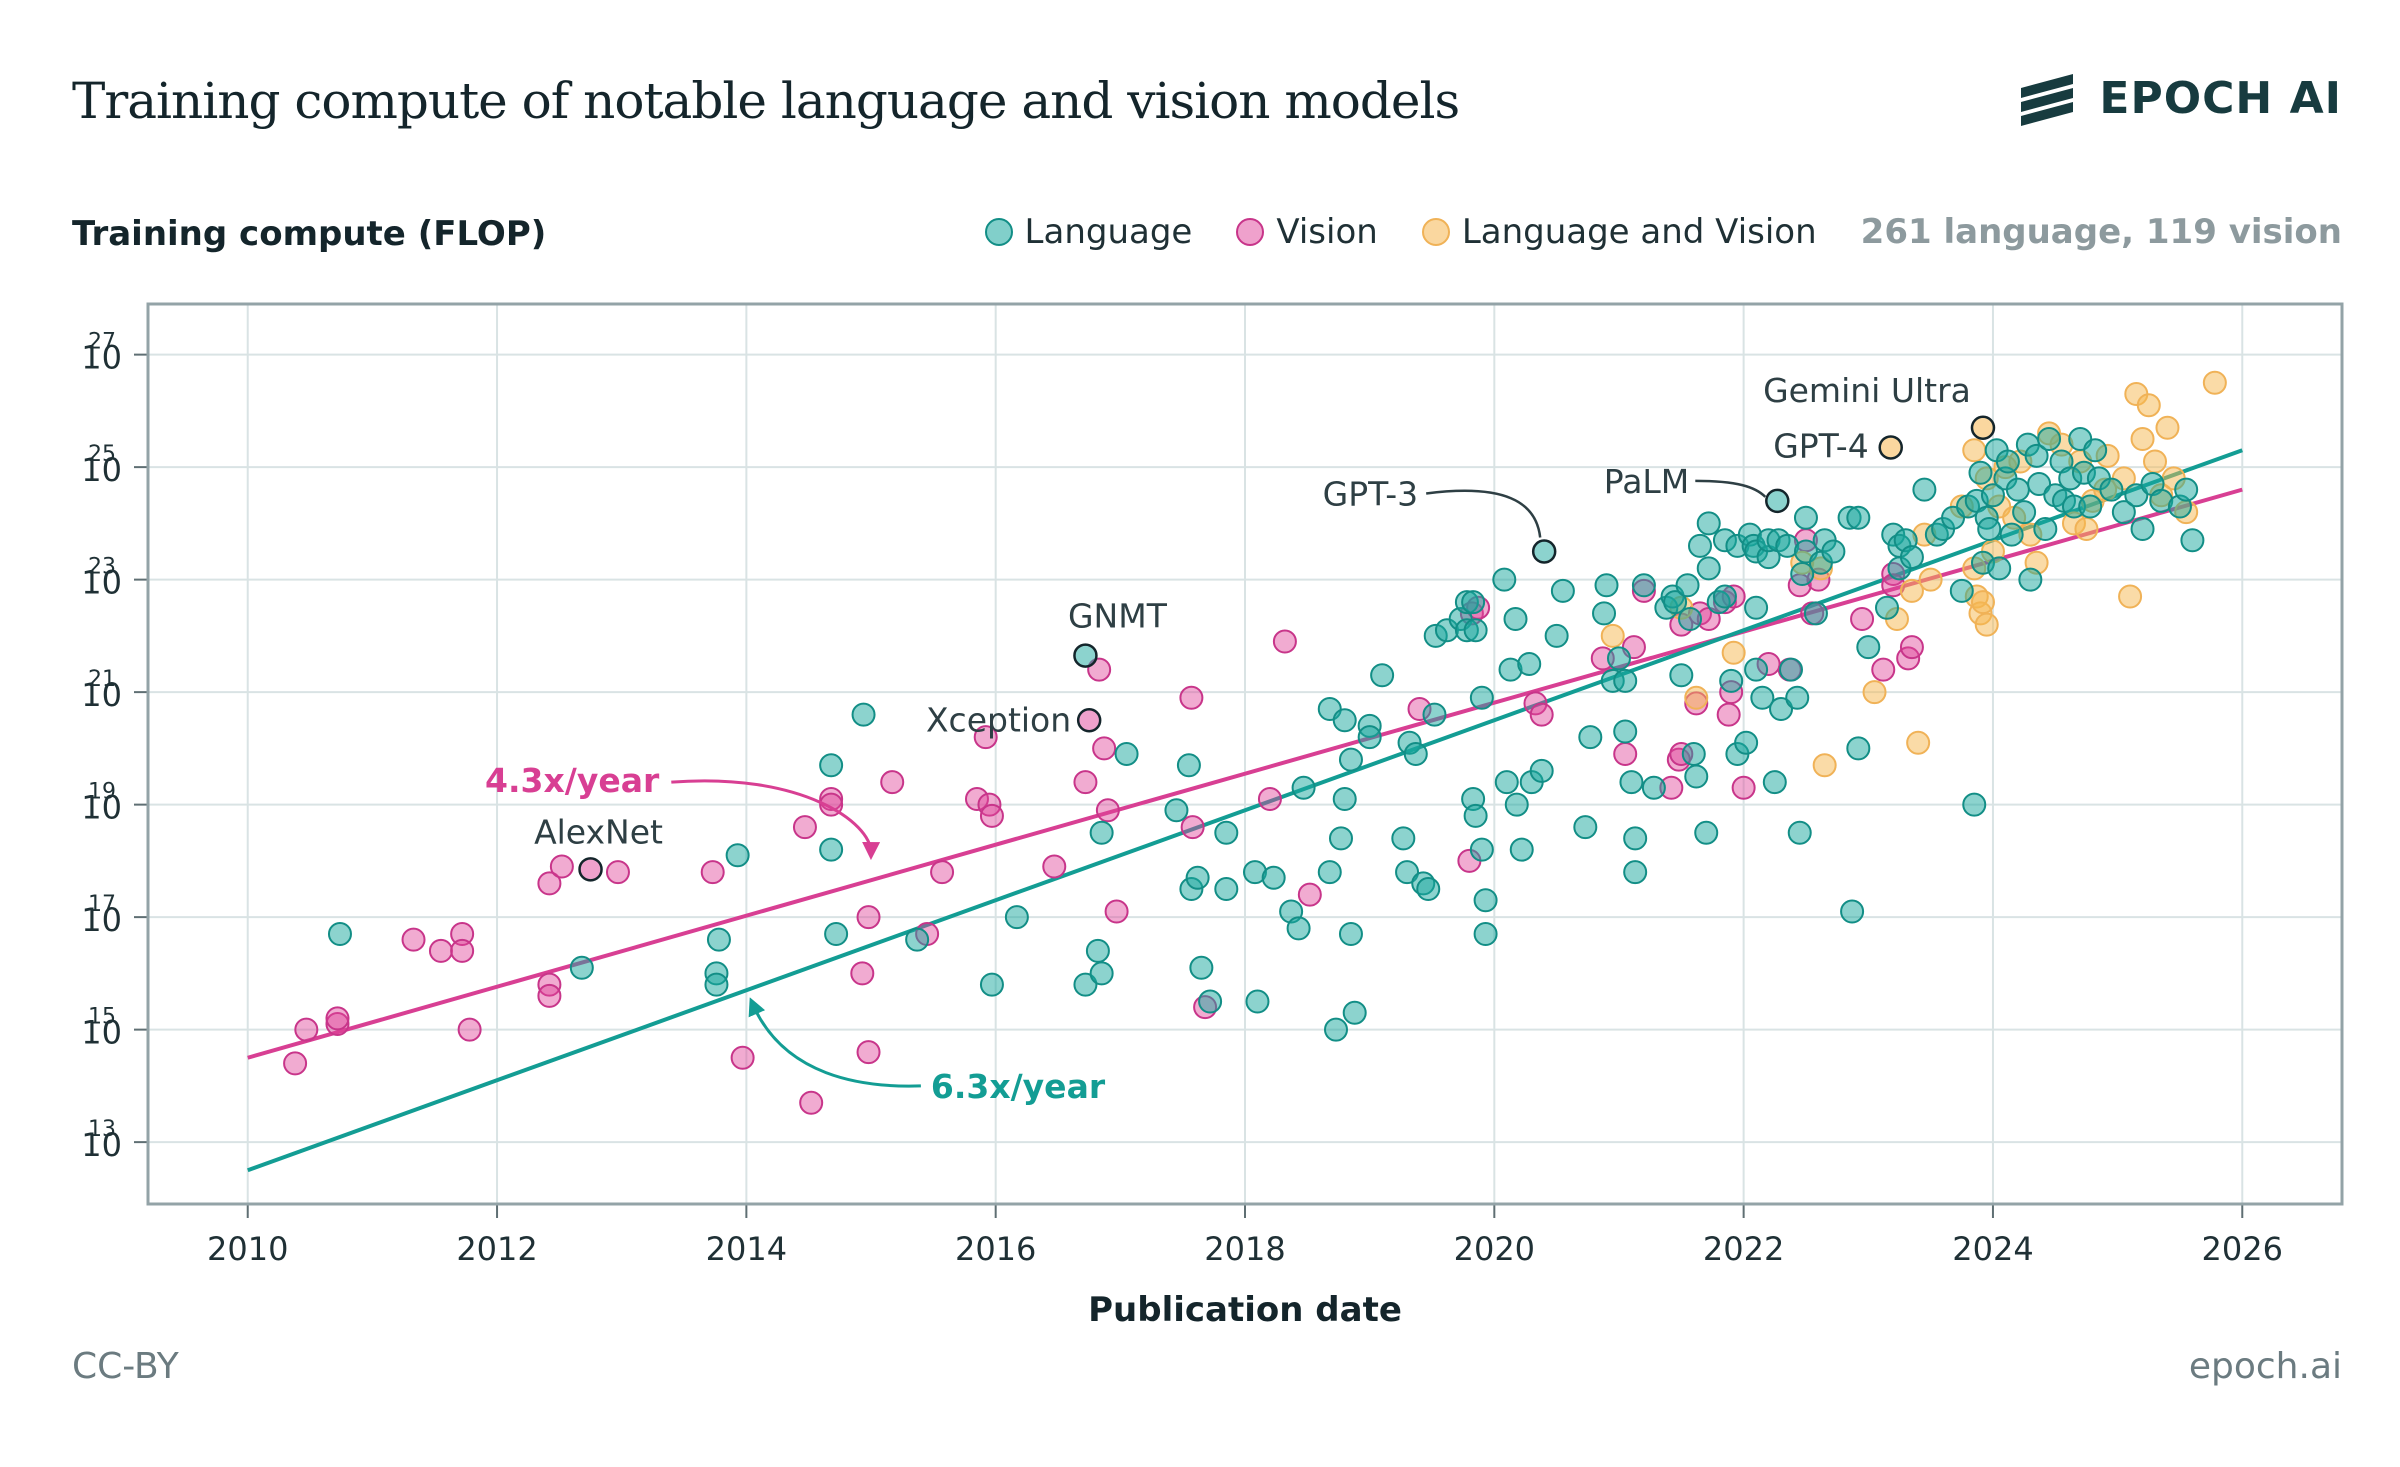 The width and height of the screenshot is (2400, 1467). Describe the element at coordinates (776, 820) in the screenshot. I see `arrow-vision-trend` at that location.